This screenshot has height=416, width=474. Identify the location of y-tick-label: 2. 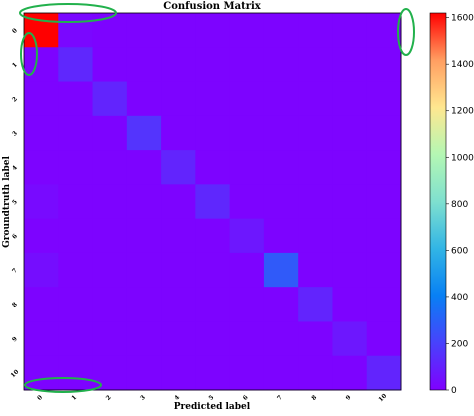
(15, 100).